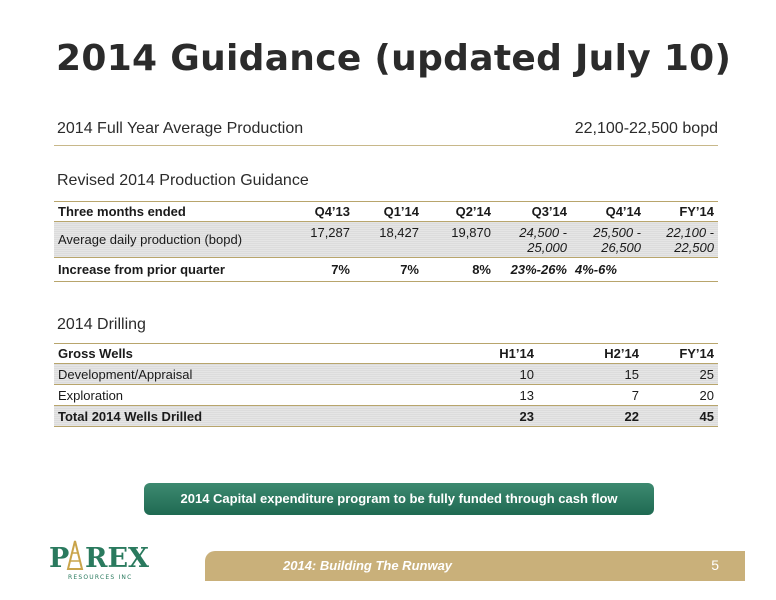  I want to click on table-header-row: Gross Wells H1’14 H2’14 FY’14, so click(386, 353).